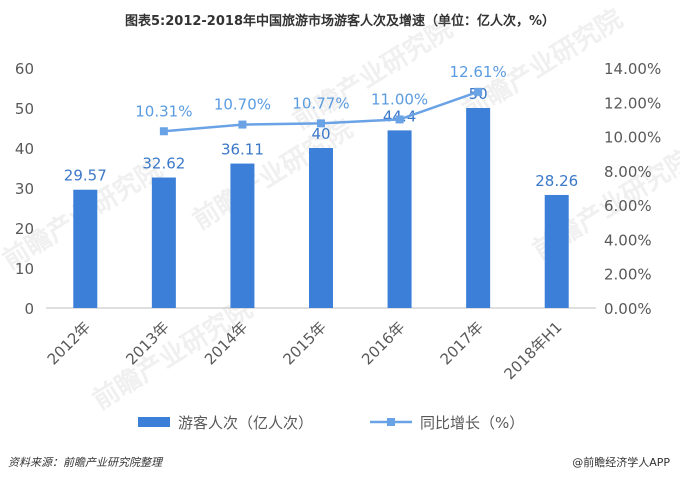  Describe the element at coordinates (304, 343) in the screenshot. I see `x-tick-label: 2015年` at that location.